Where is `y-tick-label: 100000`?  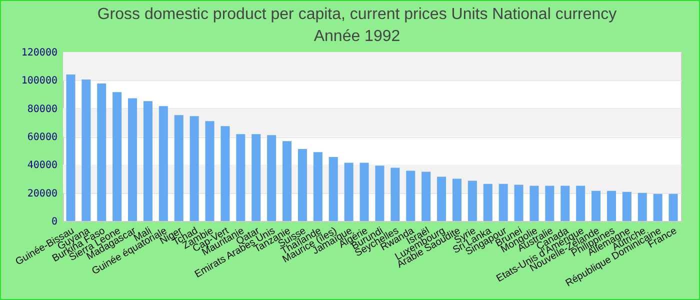
y-tick-label: 100000 is located at coordinates (39, 81).